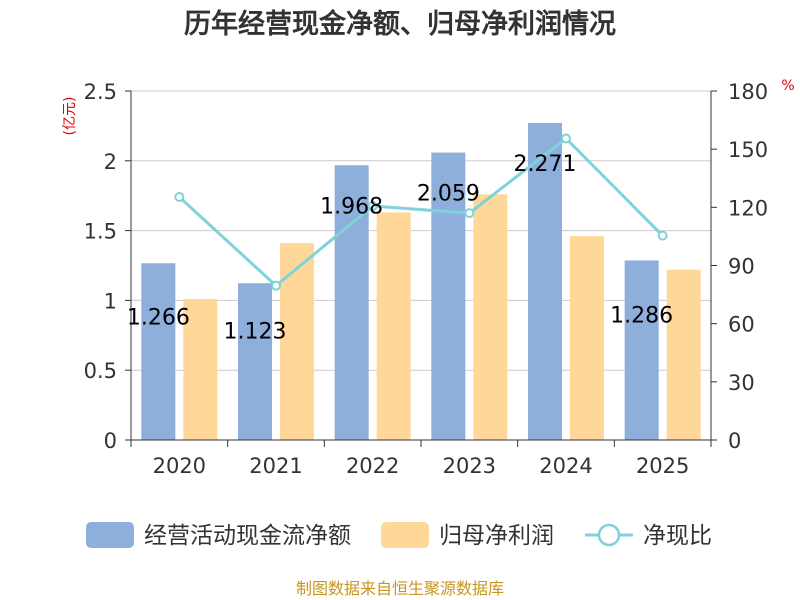 This screenshot has height=600, width=800. What do you see at coordinates (677, 536) in the screenshot?
I see `legend-label: 净现比` at bounding box center [677, 536].